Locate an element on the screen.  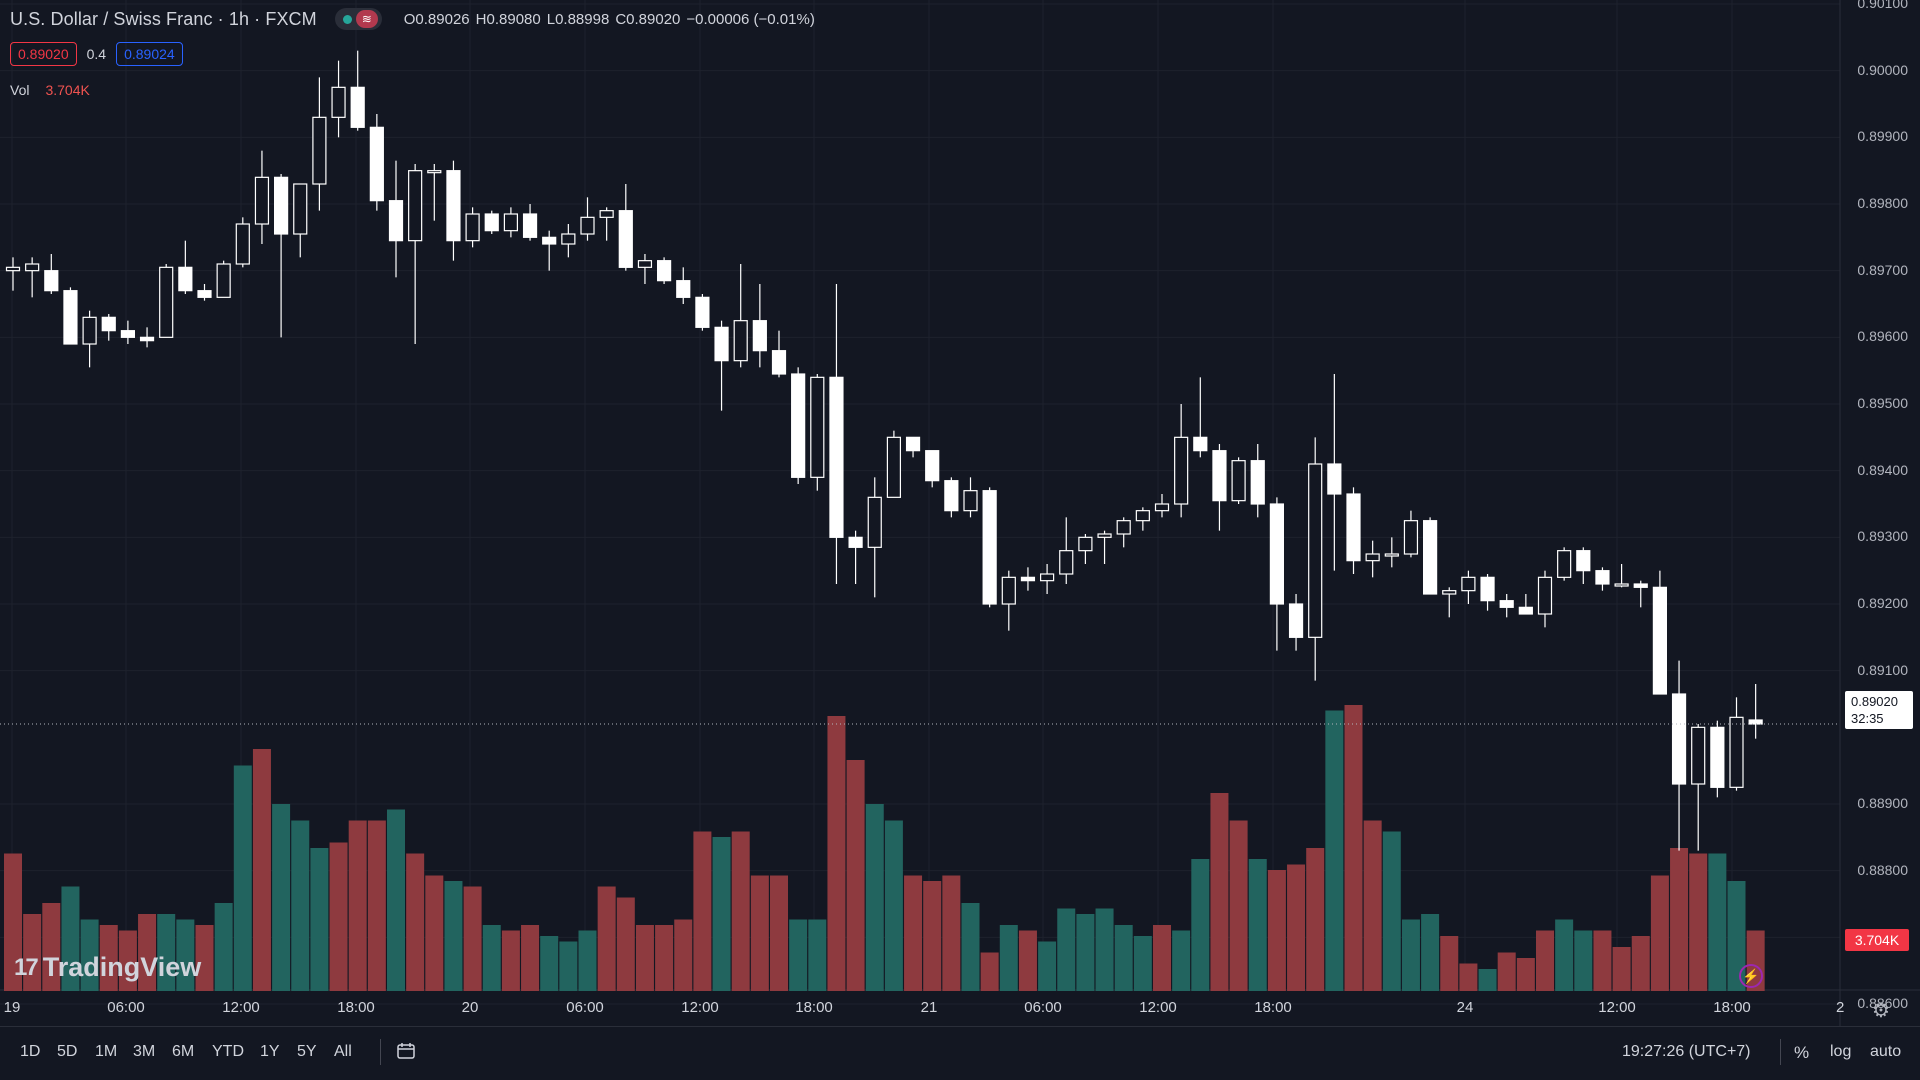
time-tick-label: 06:00 is located at coordinates (1043, 1007).